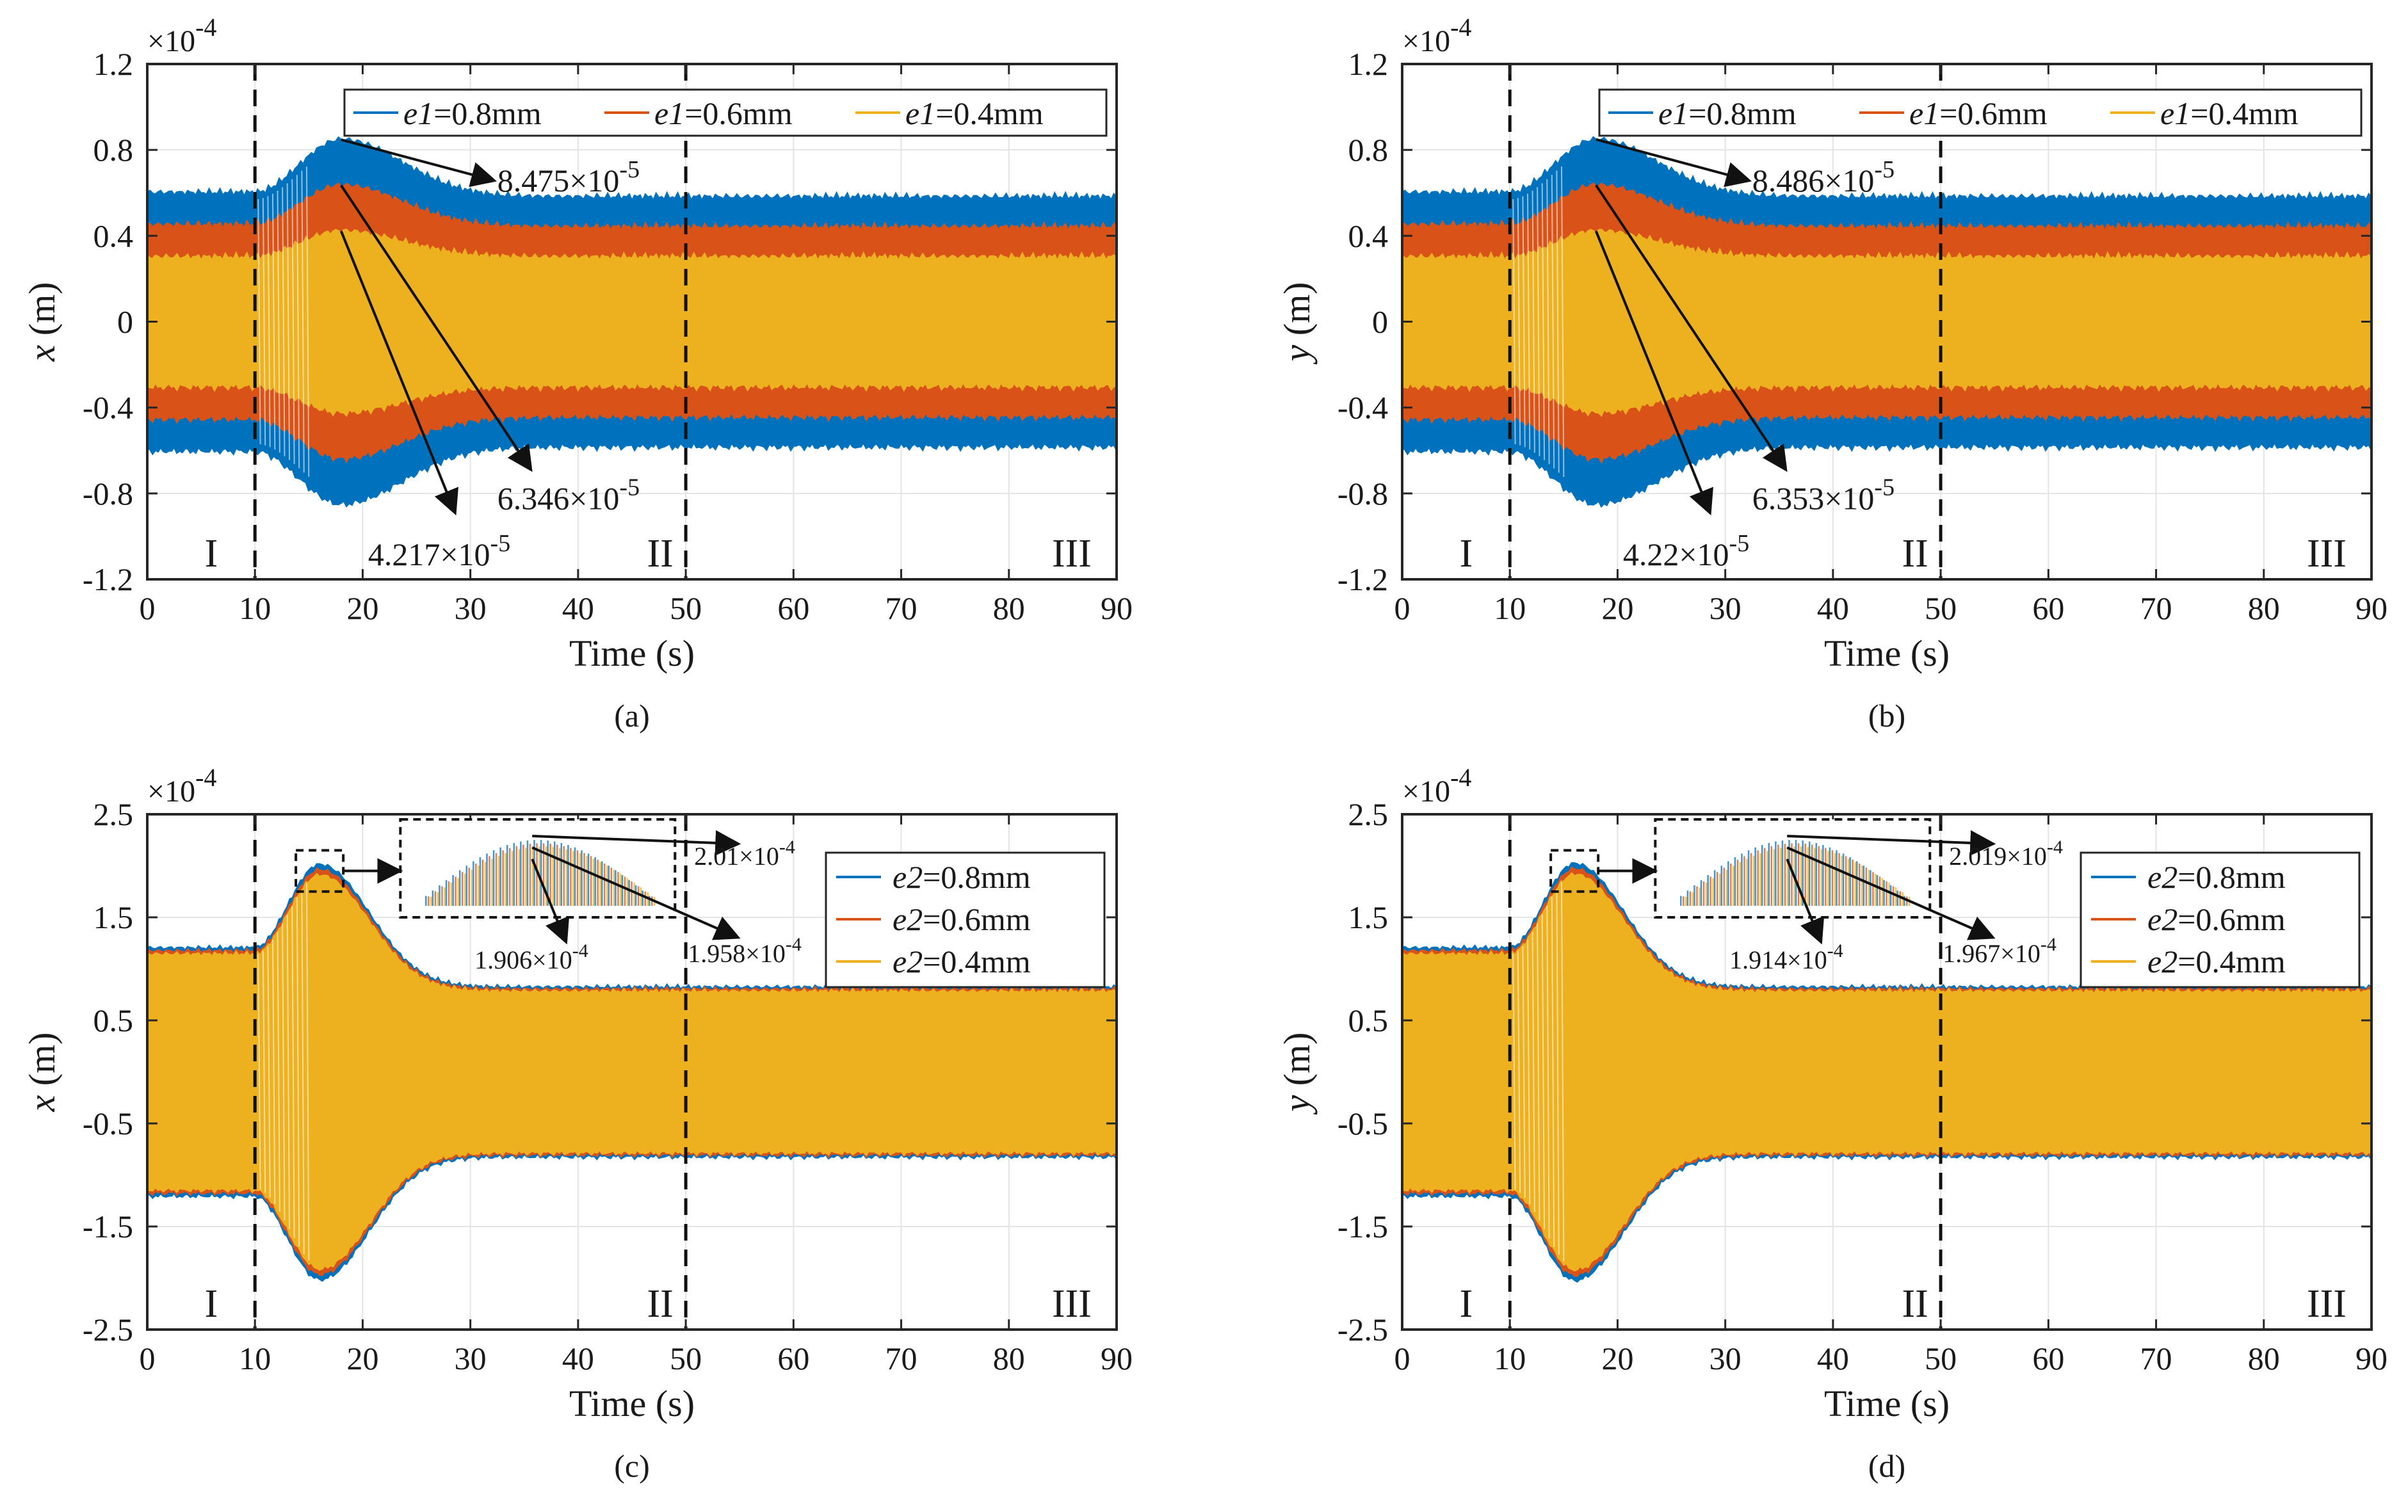 Image resolution: width=2408 pixels, height=1512 pixels. What do you see at coordinates (108, 1226) in the screenshot?
I see `y-tick-label: -1.5` at bounding box center [108, 1226].